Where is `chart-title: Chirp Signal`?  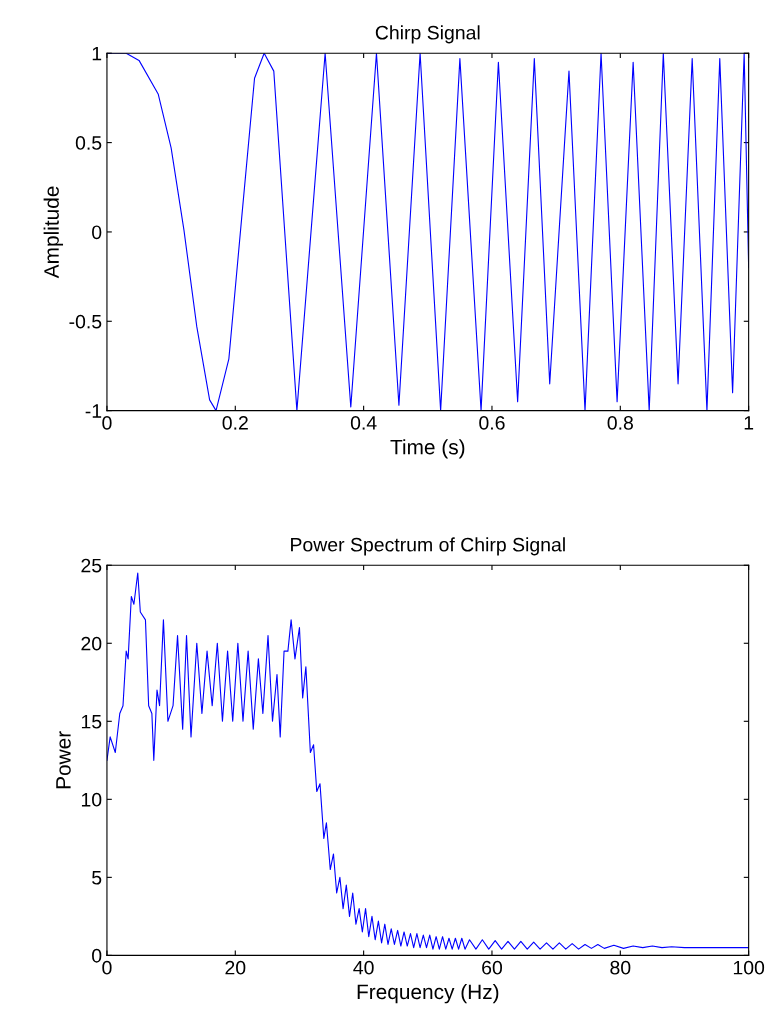
chart-title: Chirp Signal is located at coordinates (427, 34).